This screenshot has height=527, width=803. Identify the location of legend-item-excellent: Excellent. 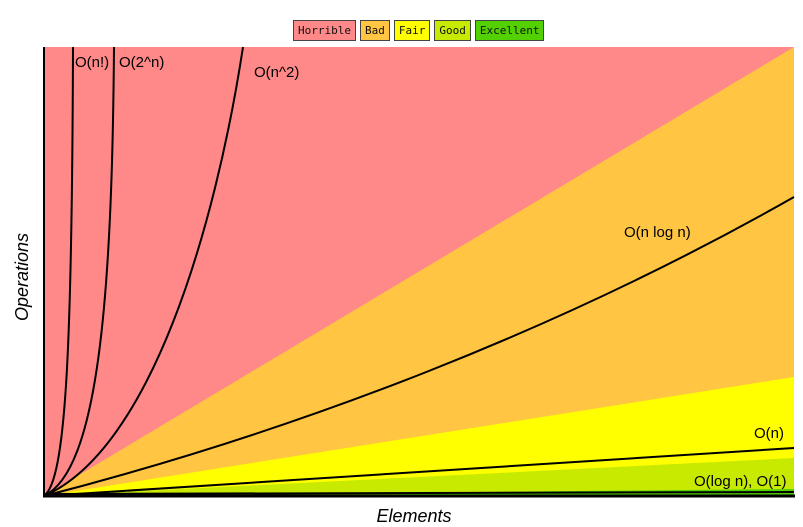
(509, 30).